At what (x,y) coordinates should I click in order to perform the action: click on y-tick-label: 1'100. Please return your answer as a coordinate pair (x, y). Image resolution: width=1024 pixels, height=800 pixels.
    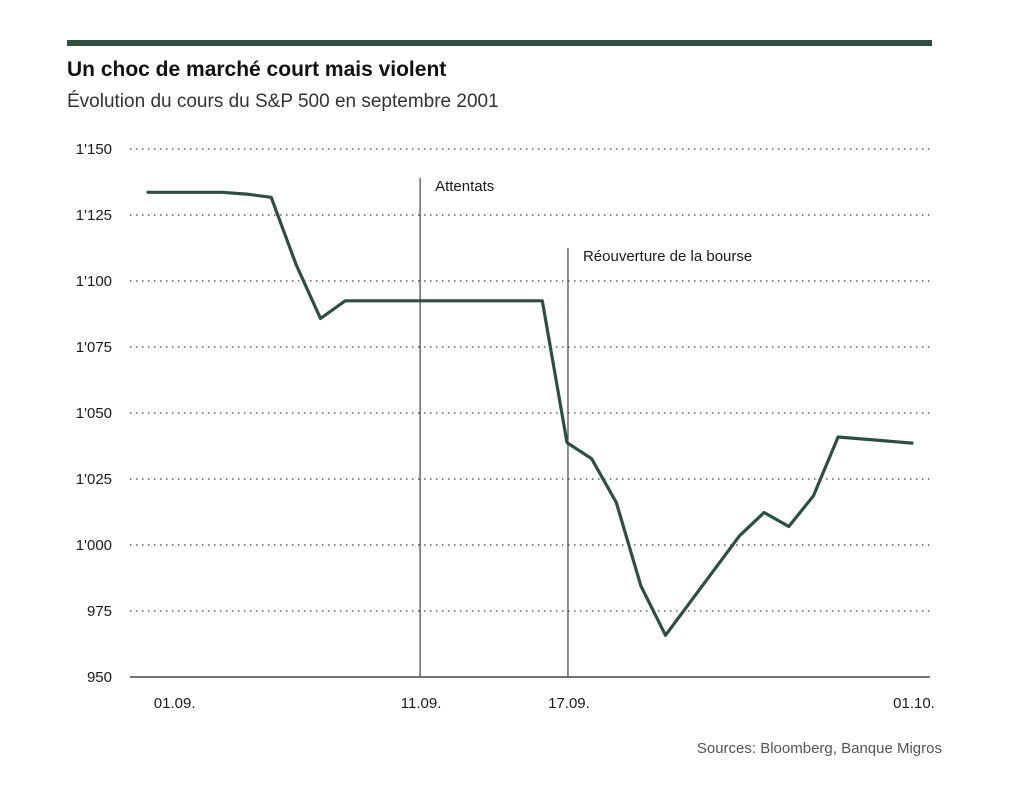
    Looking at the image, I should click on (94, 281).